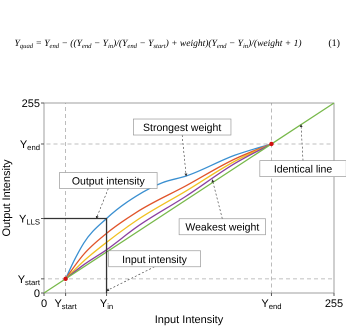  What do you see at coordinates (29, 219) in the screenshot?
I see `y-tick-label: Y$_{LLS}$` at bounding box center [29, 219].